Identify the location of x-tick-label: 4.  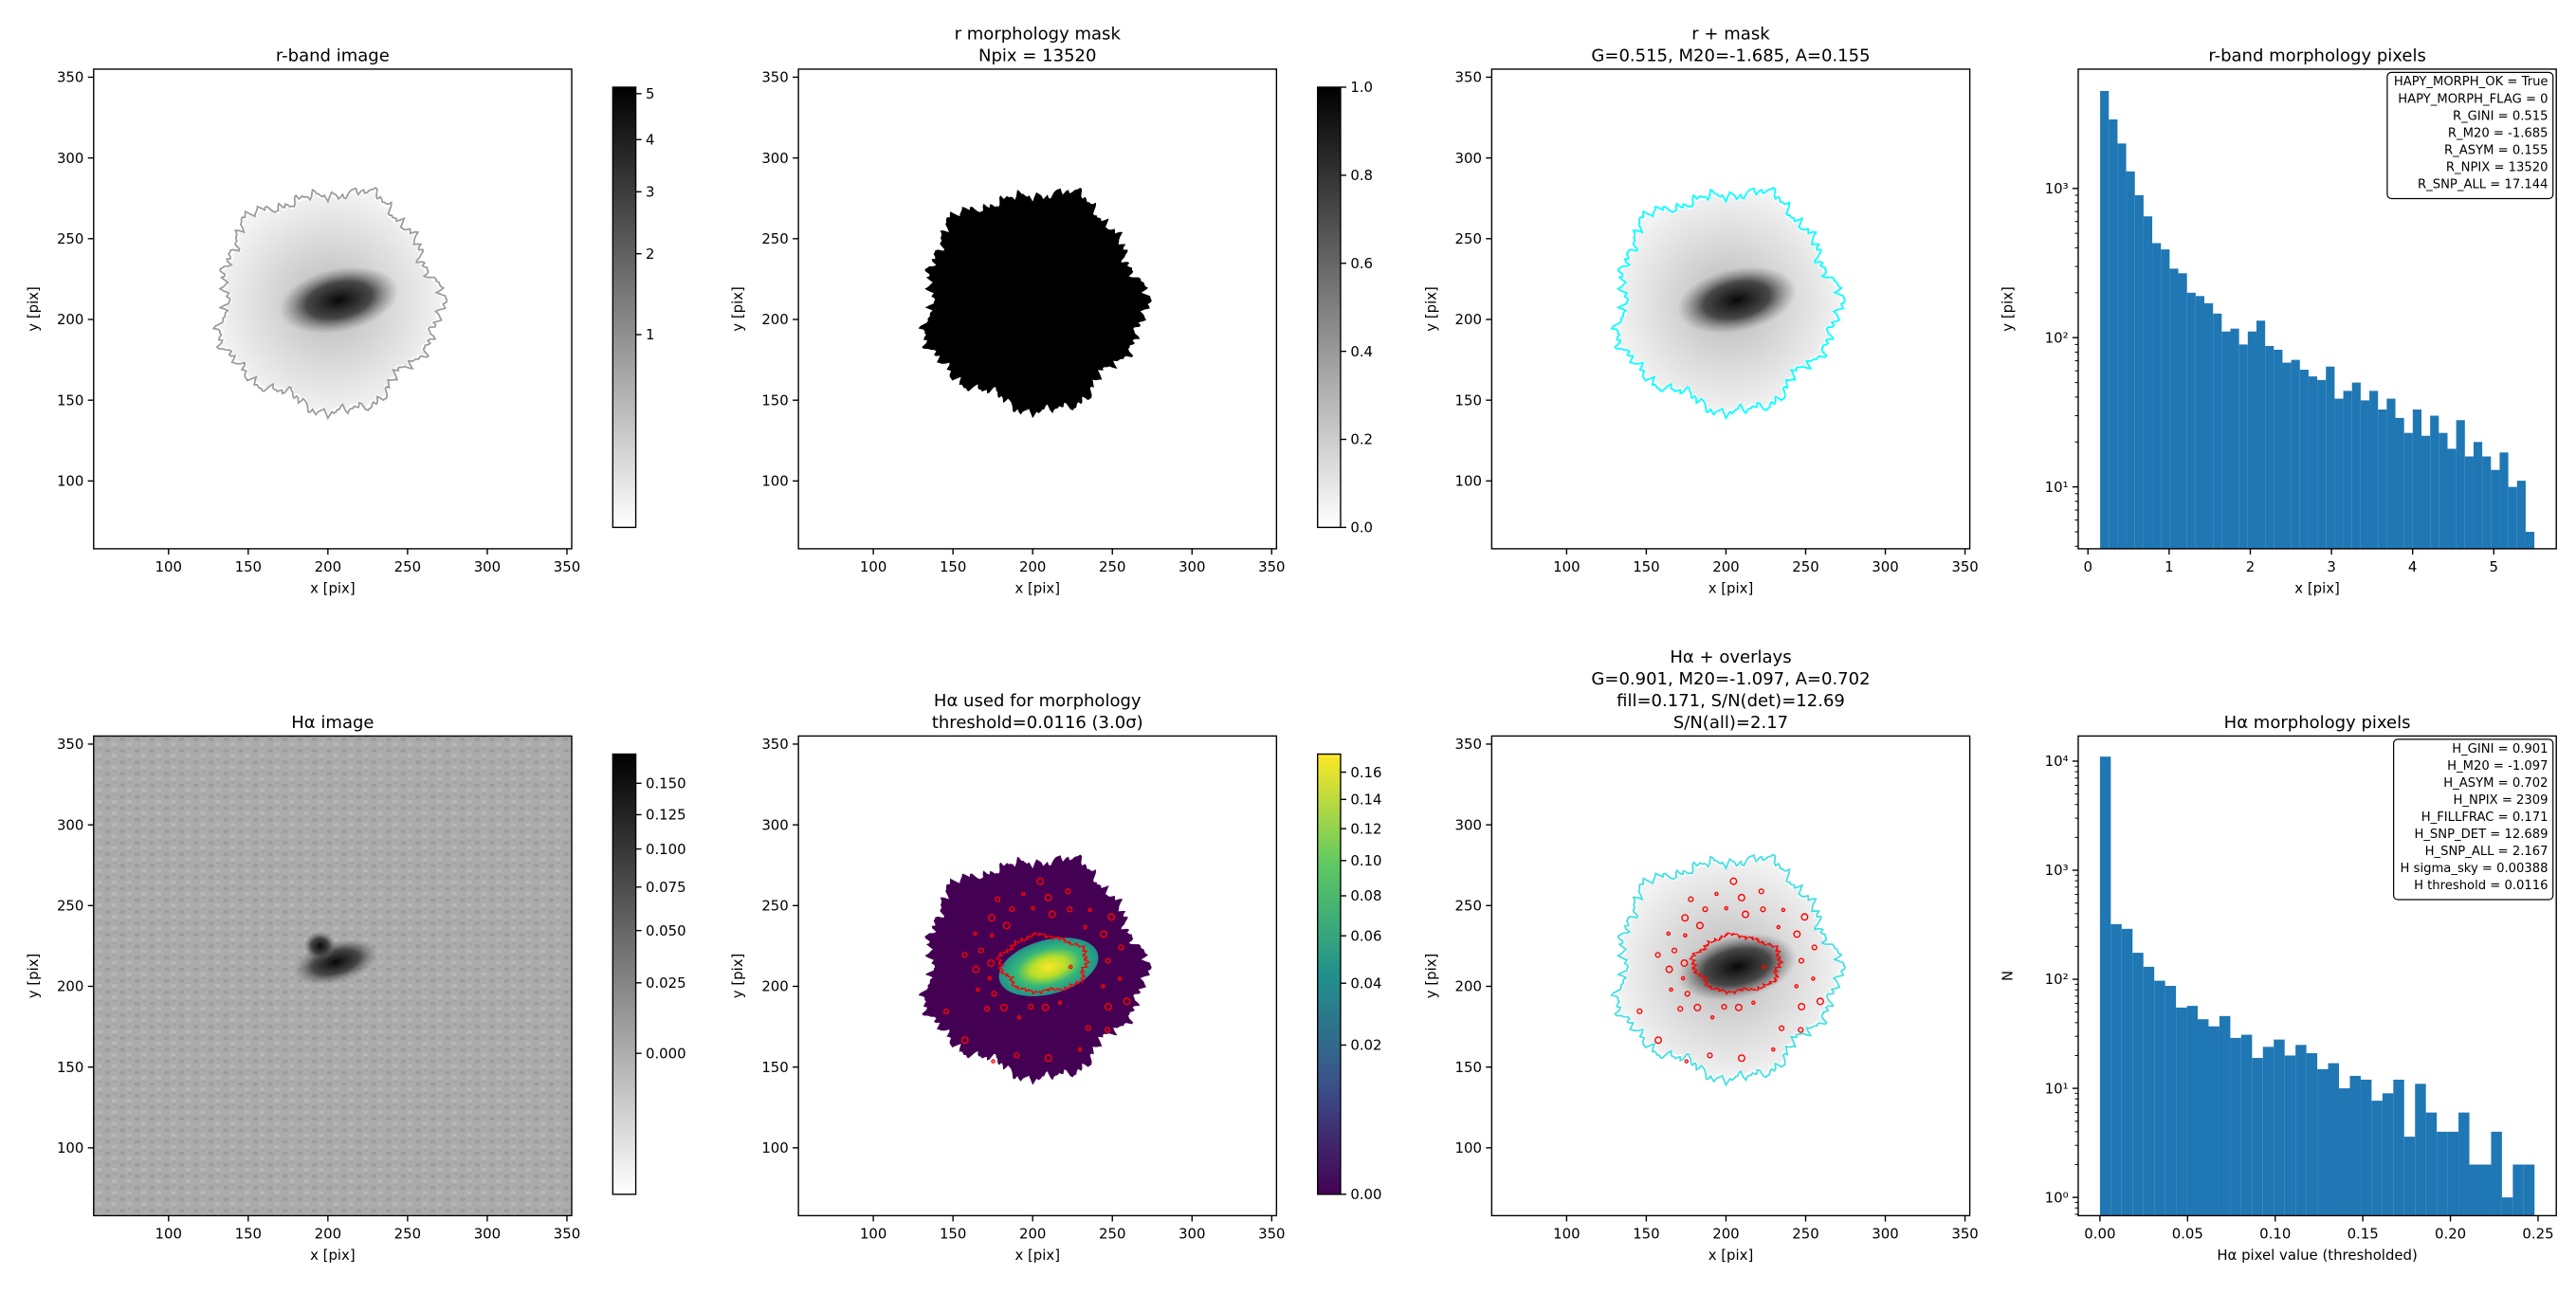
(2412, 566).